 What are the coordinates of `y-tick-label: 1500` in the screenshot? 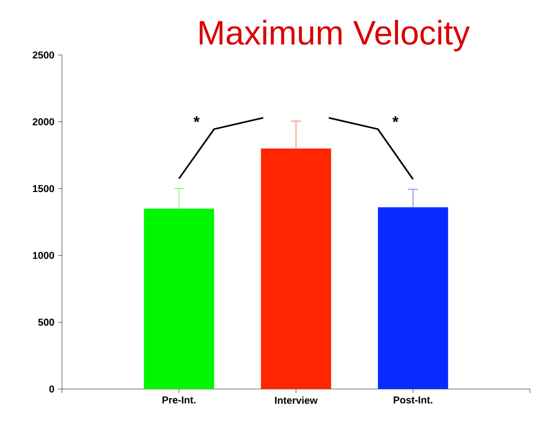 It's located at (43, 188).